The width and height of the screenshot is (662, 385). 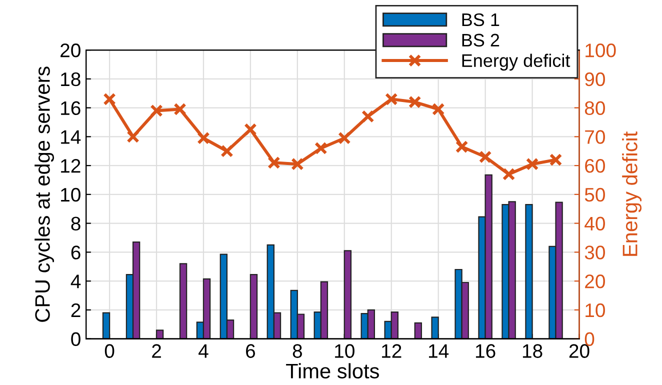 I want to click on x-tick-label: 20, so click(x=579, y=351).